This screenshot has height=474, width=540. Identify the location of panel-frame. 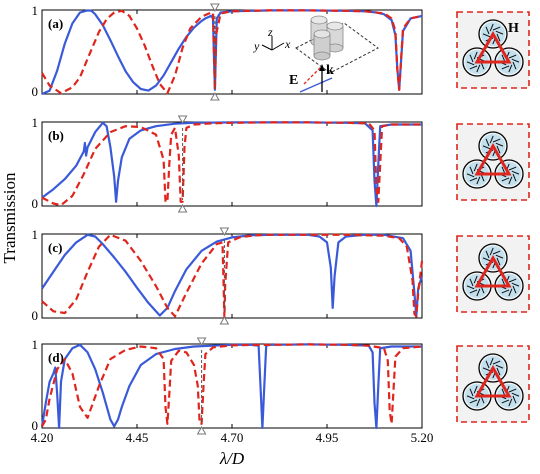
(232, 164).